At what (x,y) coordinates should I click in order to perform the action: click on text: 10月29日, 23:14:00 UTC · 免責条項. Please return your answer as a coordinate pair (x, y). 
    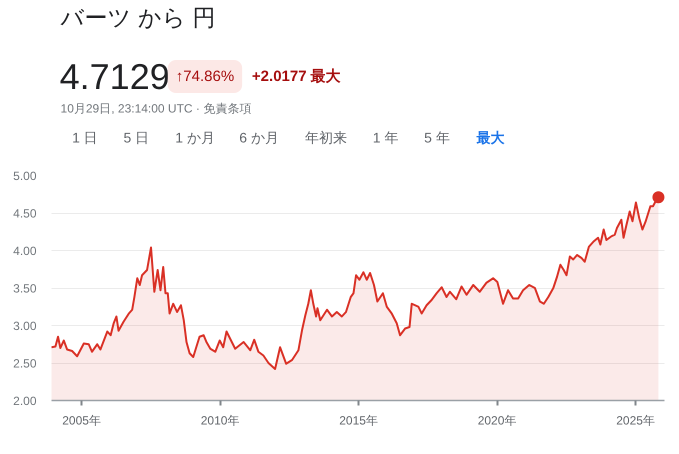
    Looking at the image, I should click on (156, 109).